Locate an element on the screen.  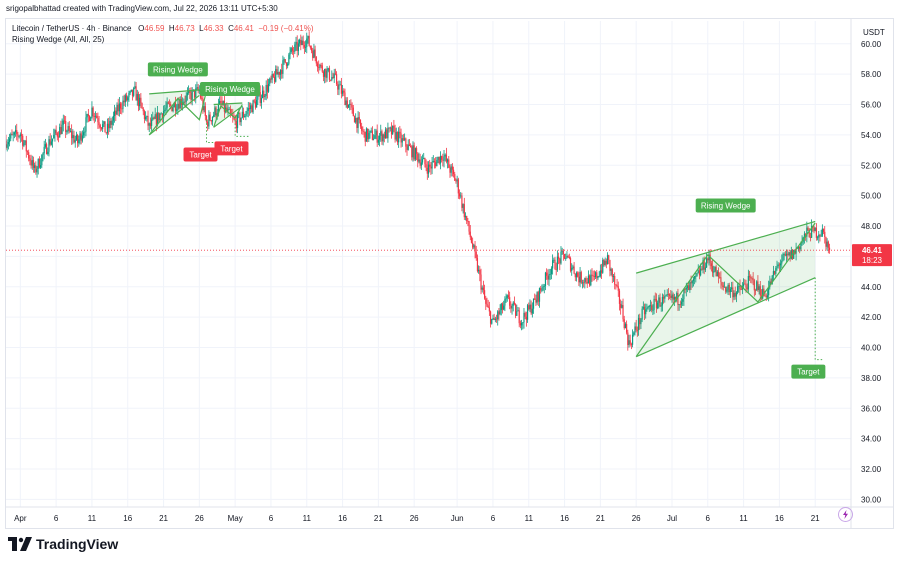
tradingview-brand: TradingView is located at coordinates (63, 544).